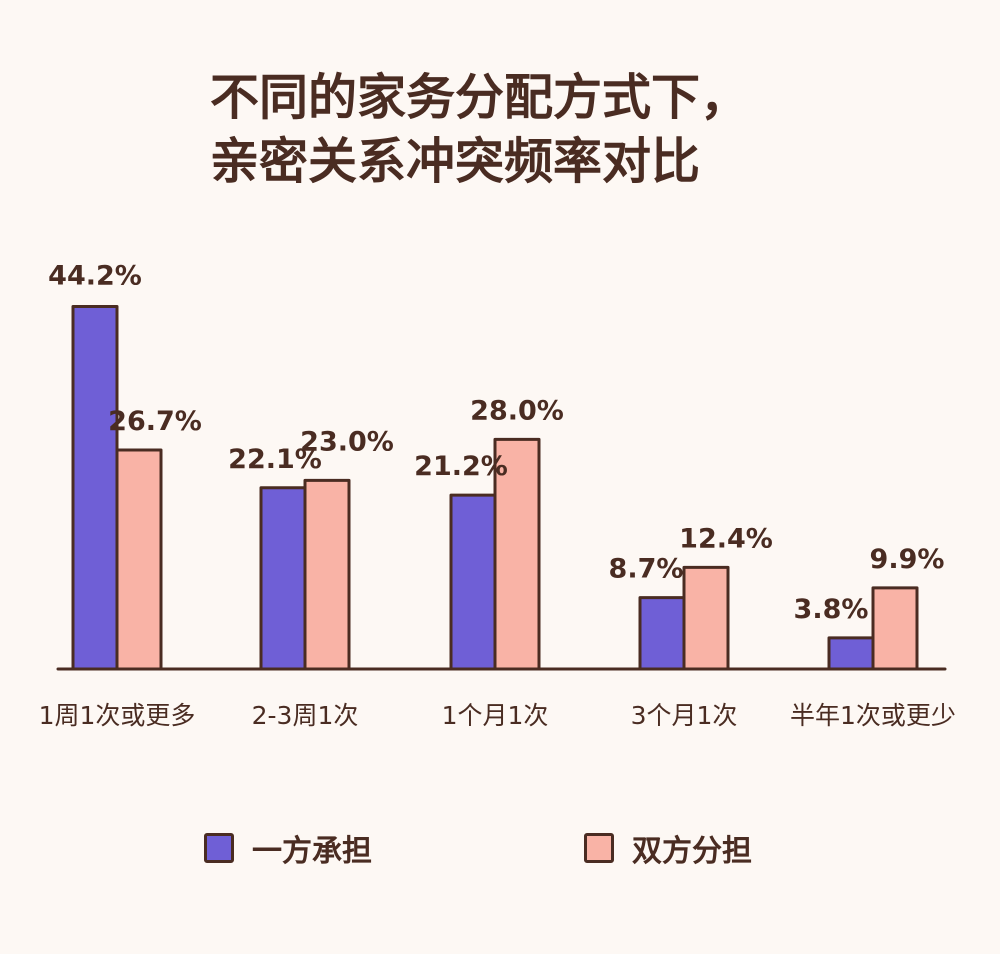  I want to click on data-label-series-2-2: 23.0%, so click(347, 441).